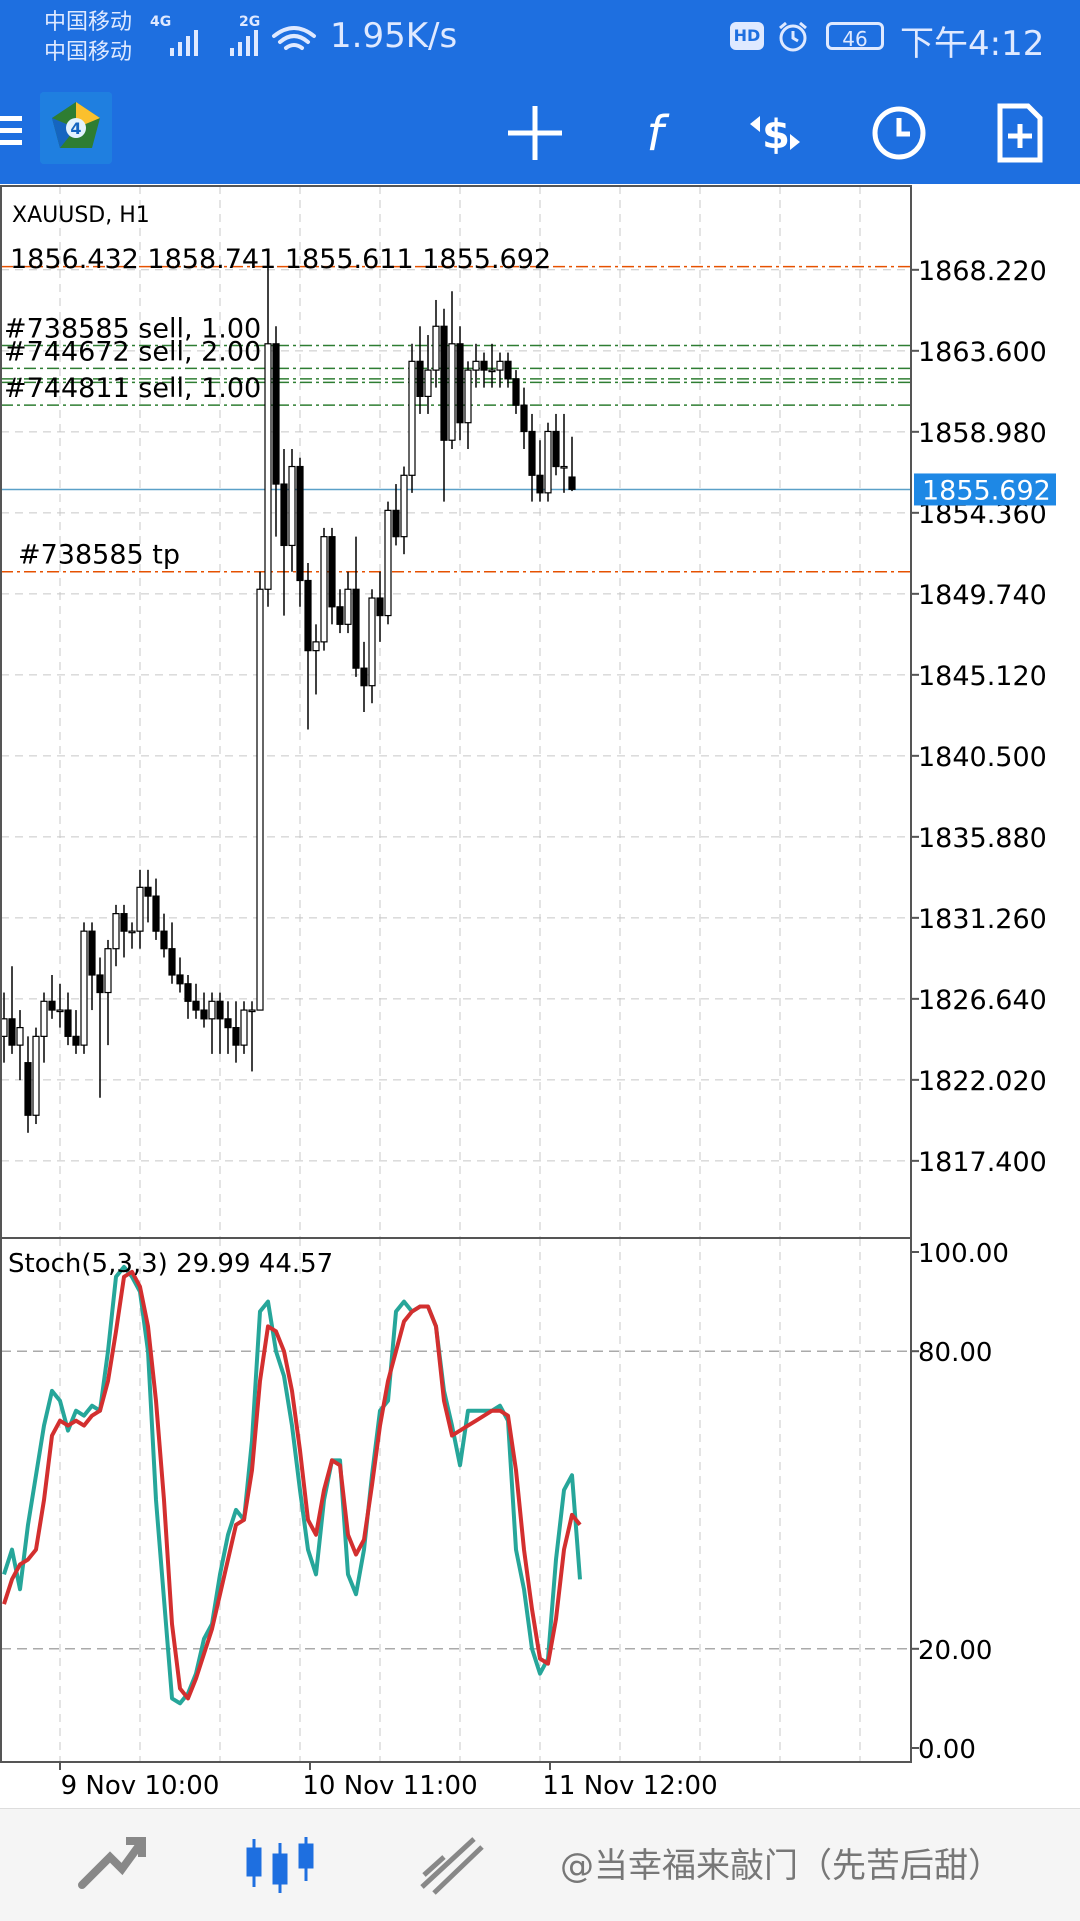  What do you see at coordinates (132, 388) in the screenshot?
I see `order-label: #744811 sell, 1.00` at bounding box center [132, 388].